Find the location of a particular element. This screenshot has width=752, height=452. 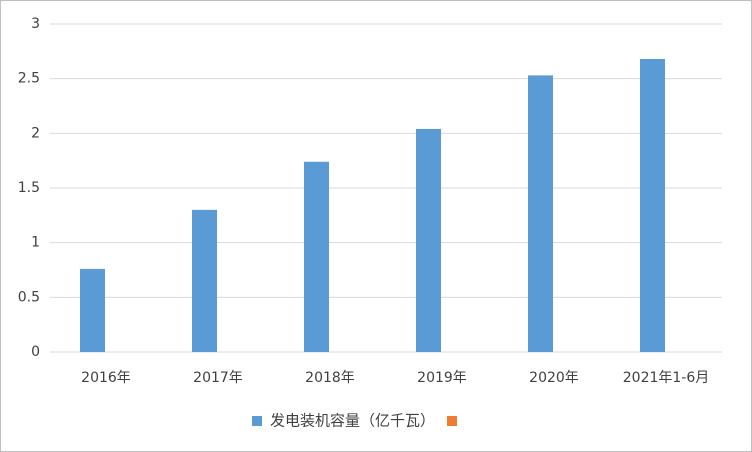

x-tick-label: 2018年 is located at coordinates (330, 378).